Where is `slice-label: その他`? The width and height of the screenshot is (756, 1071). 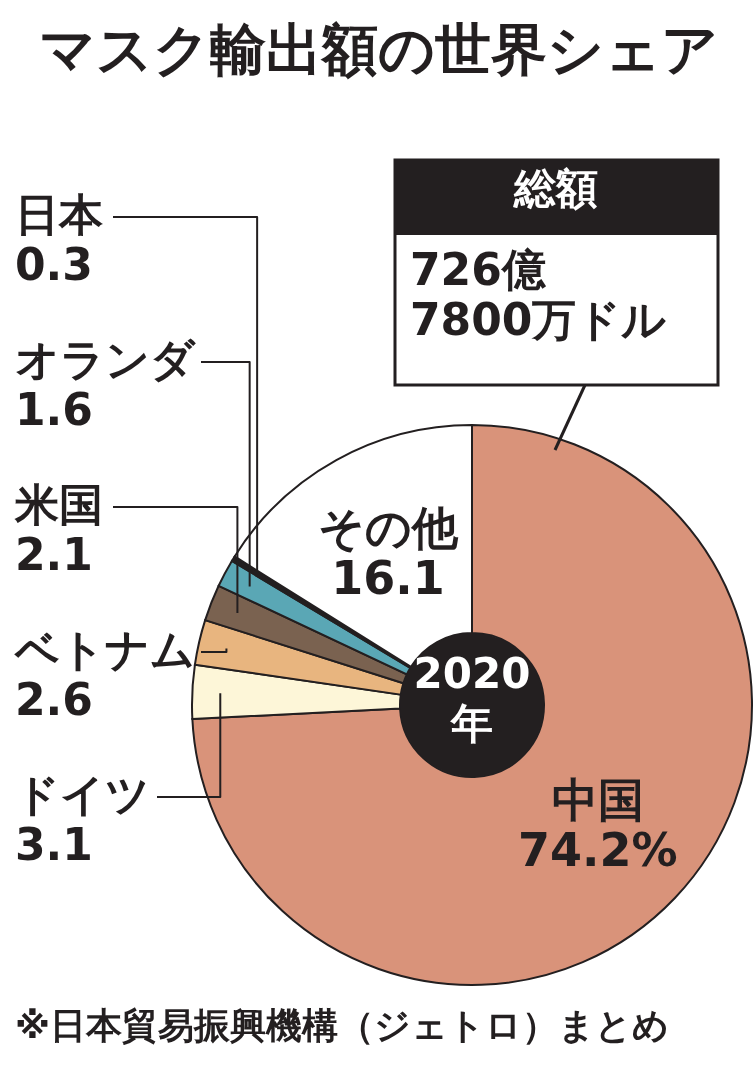
slice-label: その他 is located at coordinates (388, 528).